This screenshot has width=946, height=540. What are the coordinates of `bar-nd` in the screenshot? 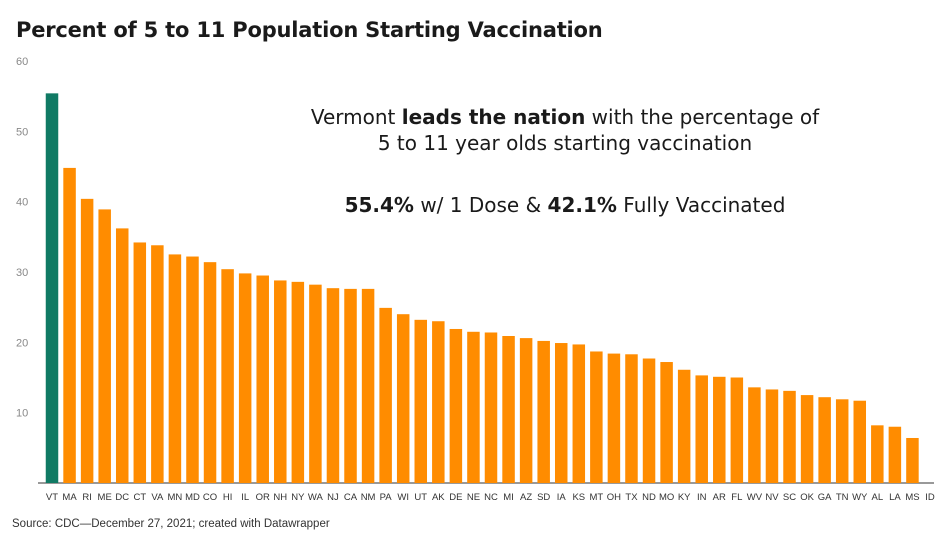 It's located at (649, 420).